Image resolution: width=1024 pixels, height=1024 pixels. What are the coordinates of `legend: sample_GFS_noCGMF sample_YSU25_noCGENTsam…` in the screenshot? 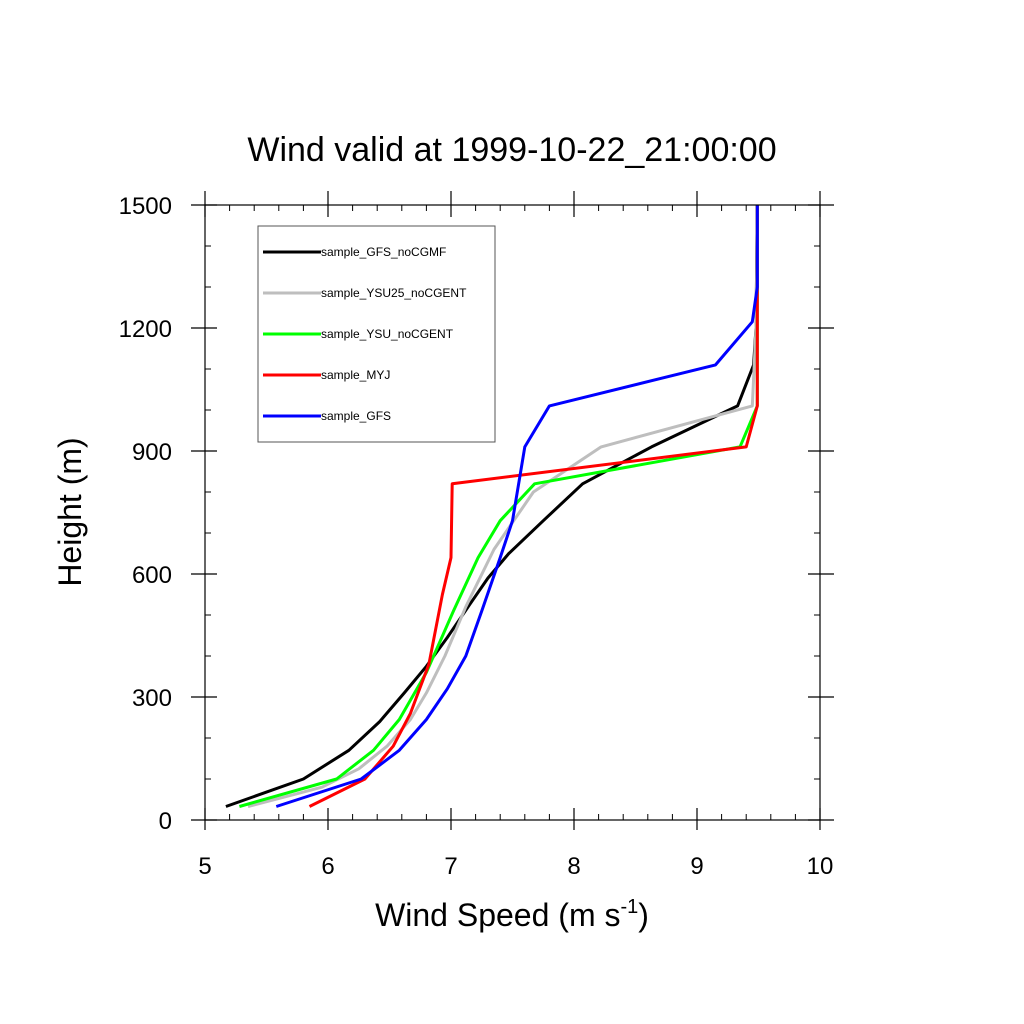 It's located at (376, 334).